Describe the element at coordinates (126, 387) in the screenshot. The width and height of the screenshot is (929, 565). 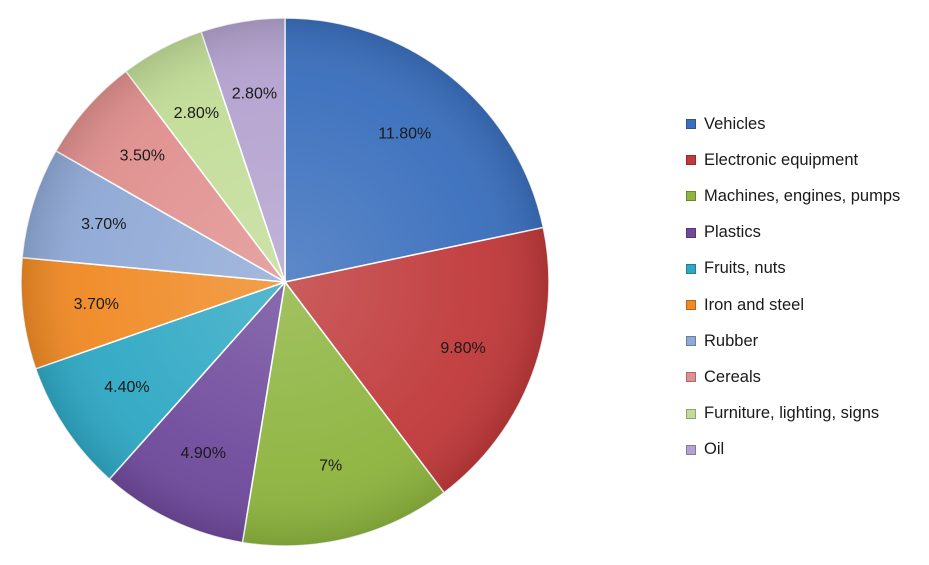
I see `slice-data-label: 4.40%` at that location.